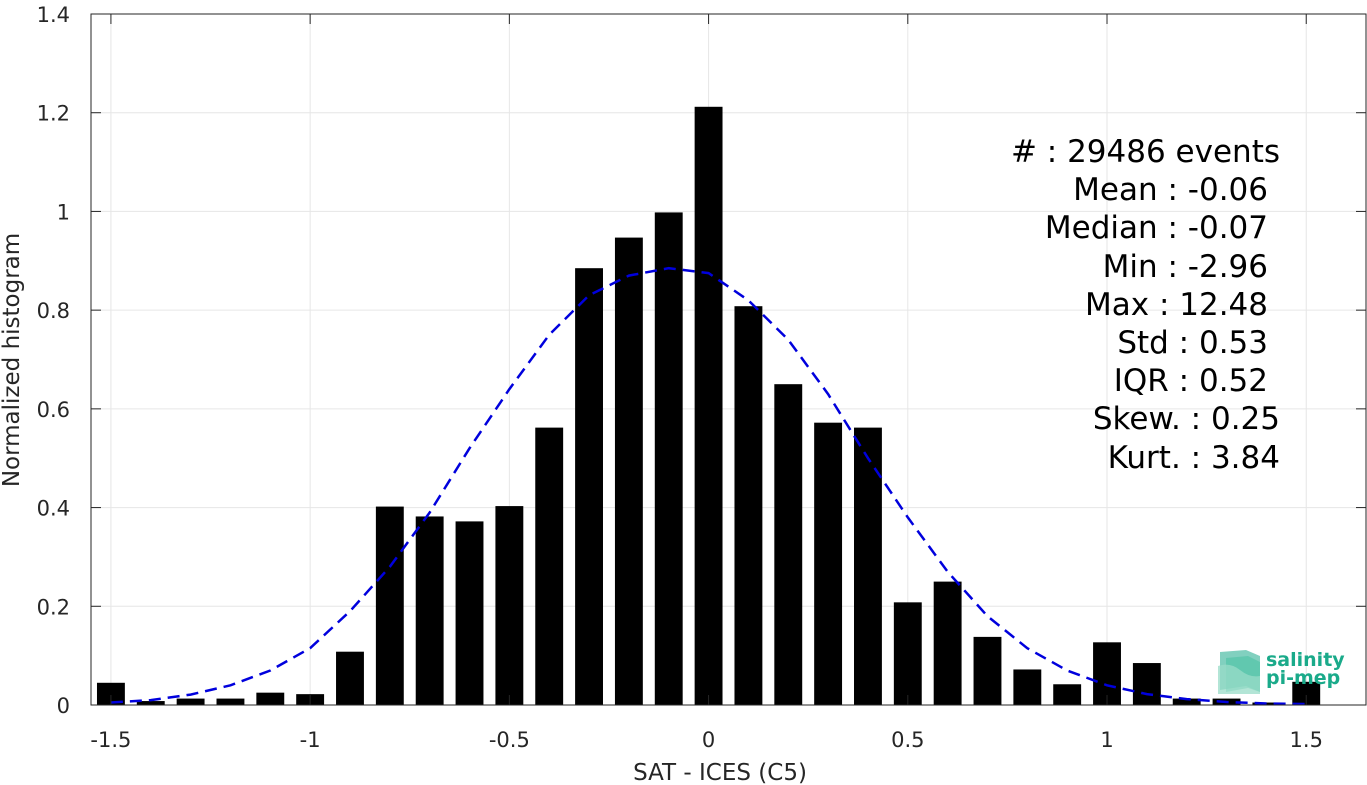  I want to click on y-axis-label: Normalized histogram, so click(12, 360).